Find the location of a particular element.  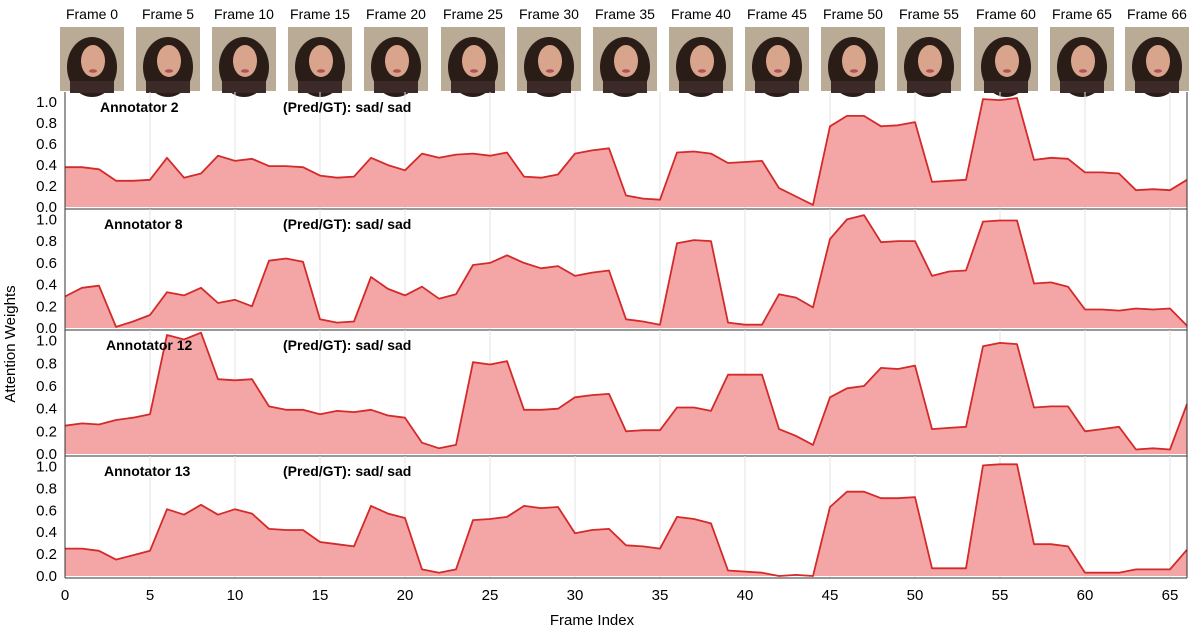

x-tick-label: 0 is located at coordinates (65, 595).